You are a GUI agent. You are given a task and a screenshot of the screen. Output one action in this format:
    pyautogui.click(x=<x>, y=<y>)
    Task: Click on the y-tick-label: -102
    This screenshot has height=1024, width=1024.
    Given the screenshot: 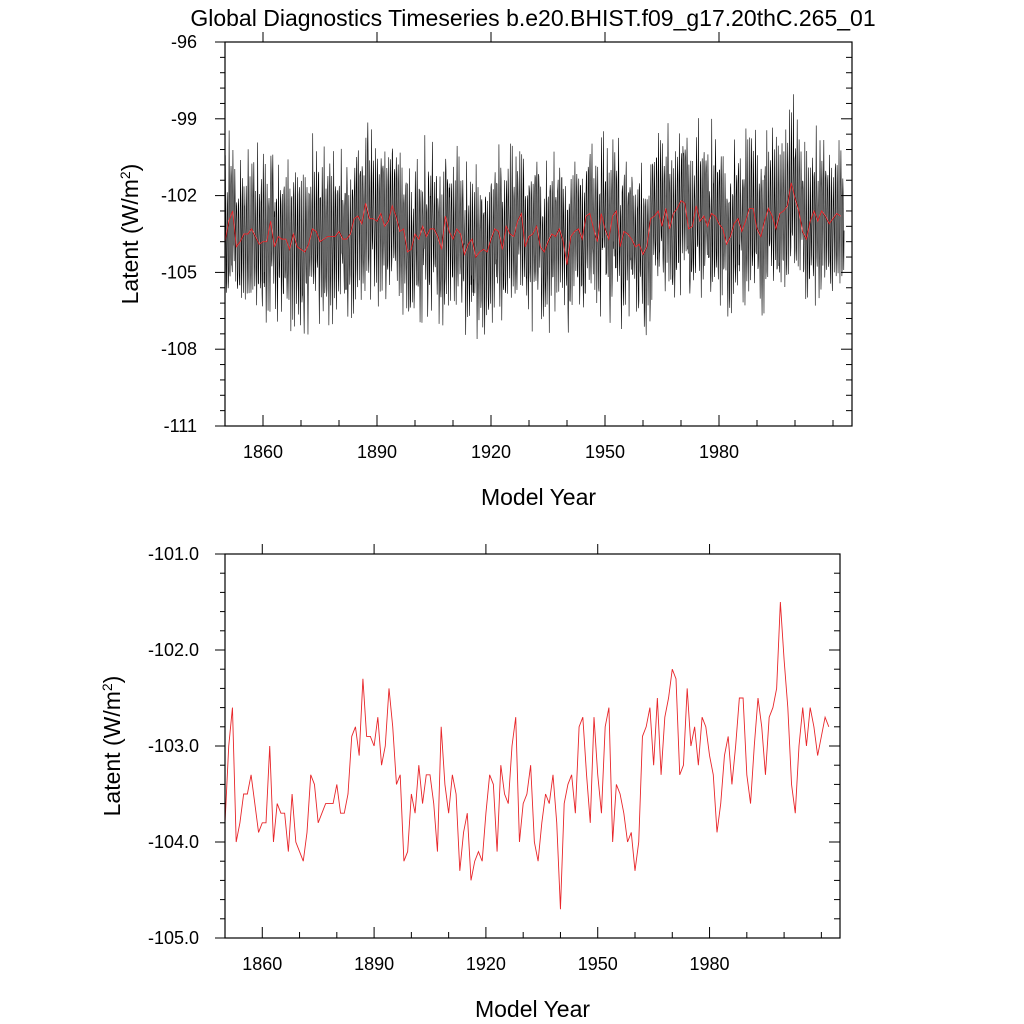 What is the action you would take?
    pyautogui.click(x=179, y=196)
    